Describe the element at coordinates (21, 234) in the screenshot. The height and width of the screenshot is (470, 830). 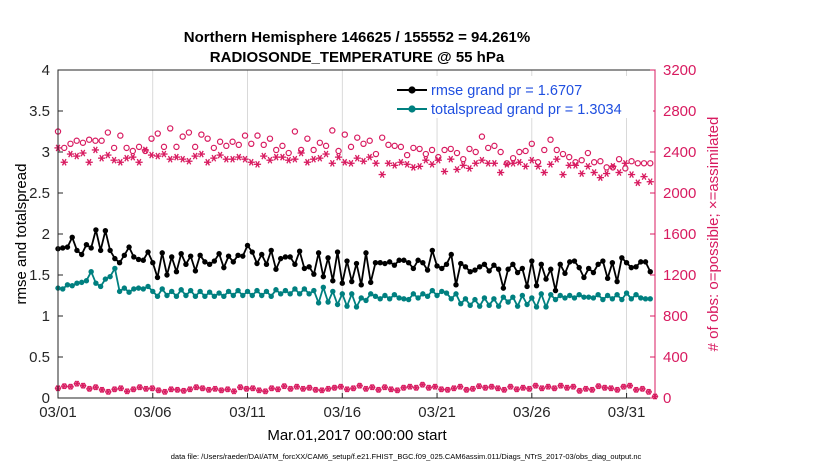
I see `y-axis-label: rmse and totalspread` at that location.